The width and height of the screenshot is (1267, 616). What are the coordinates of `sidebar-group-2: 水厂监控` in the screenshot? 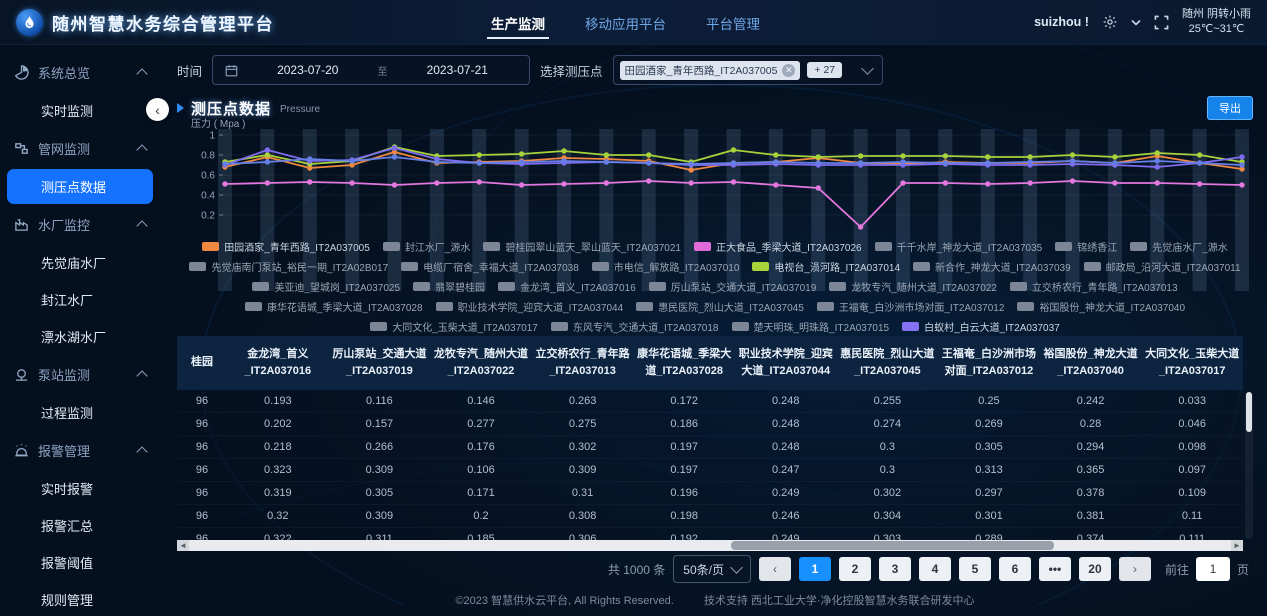 It's located at (80, 224).